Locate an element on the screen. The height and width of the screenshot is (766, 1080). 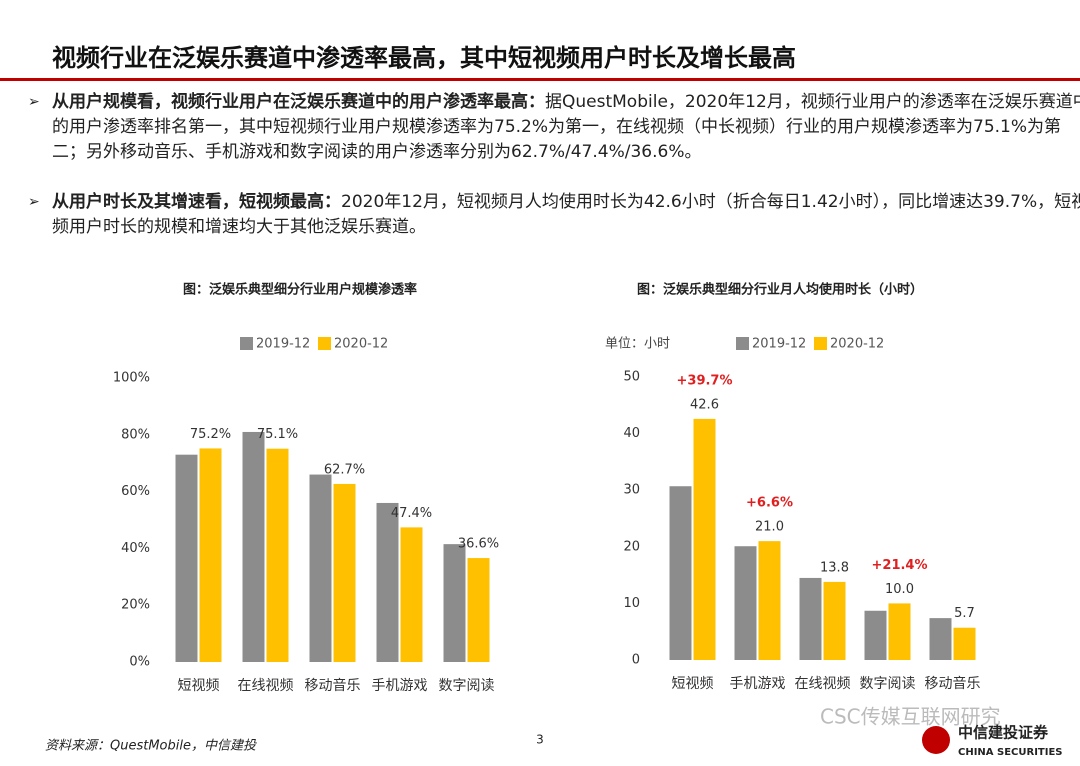
growth-annotation: +21.4% is located at coordinates (900, 565).